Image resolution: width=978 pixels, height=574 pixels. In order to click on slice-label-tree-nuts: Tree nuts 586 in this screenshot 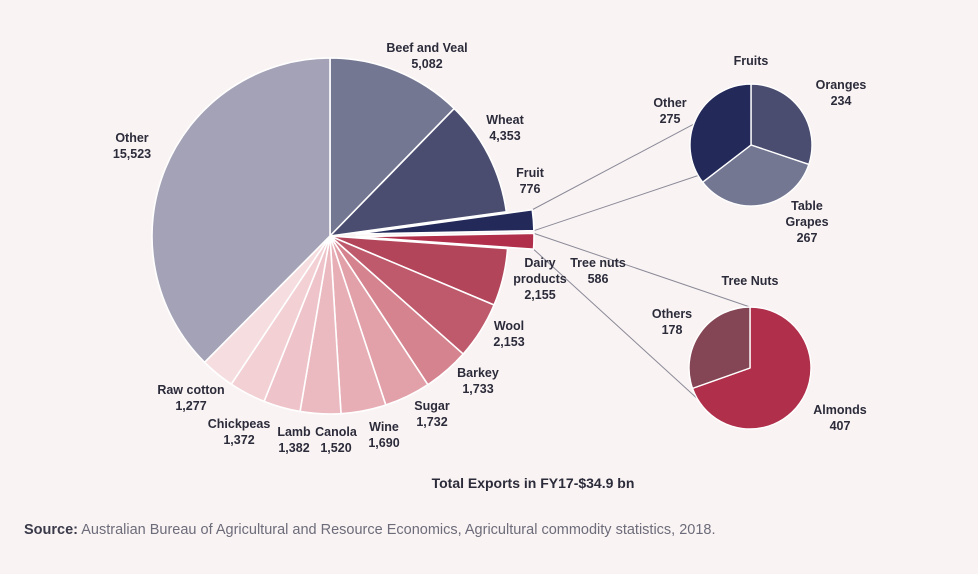, I will do `click(598, 271)`.